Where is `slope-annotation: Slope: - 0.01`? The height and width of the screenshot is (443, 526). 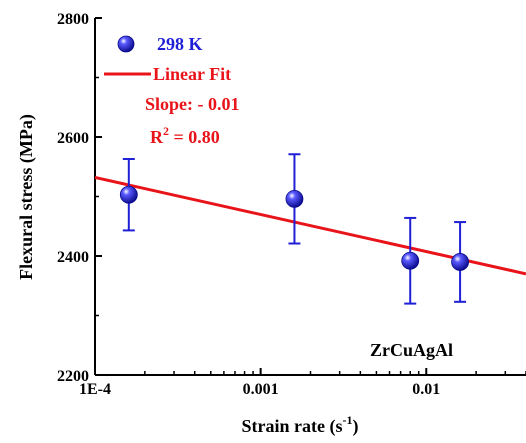
slope-annotation: Slope: - 0.01 is located at coordinates (192, 104).